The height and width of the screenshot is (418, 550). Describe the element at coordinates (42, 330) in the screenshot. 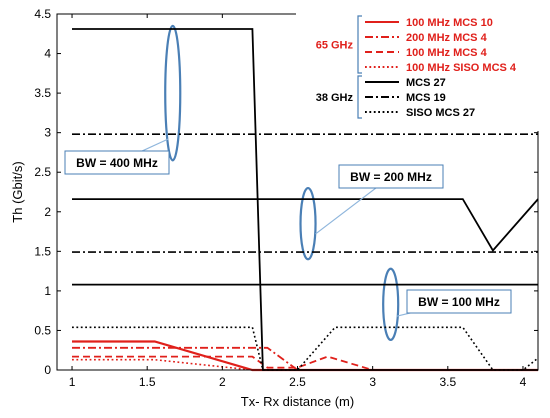

I see `y-tick-label: 0.5` at that location.